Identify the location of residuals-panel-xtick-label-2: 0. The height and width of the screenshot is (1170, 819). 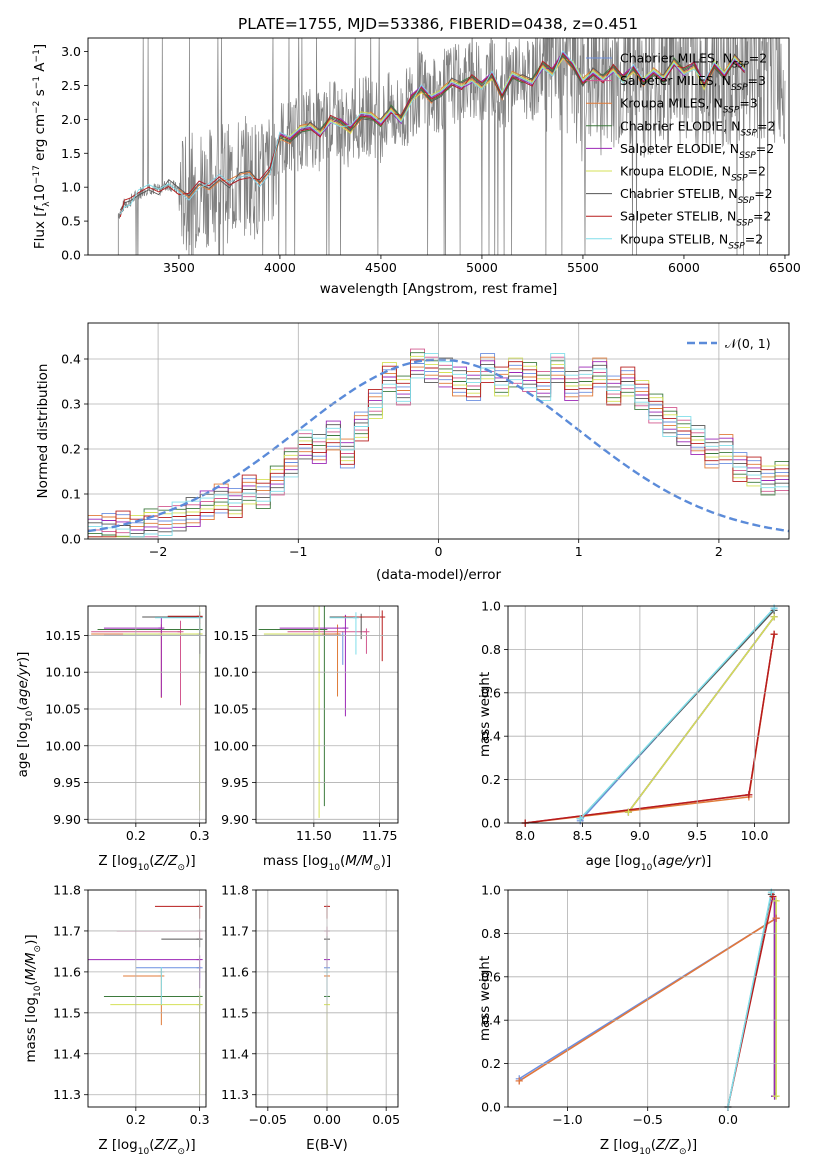
(439, 551).